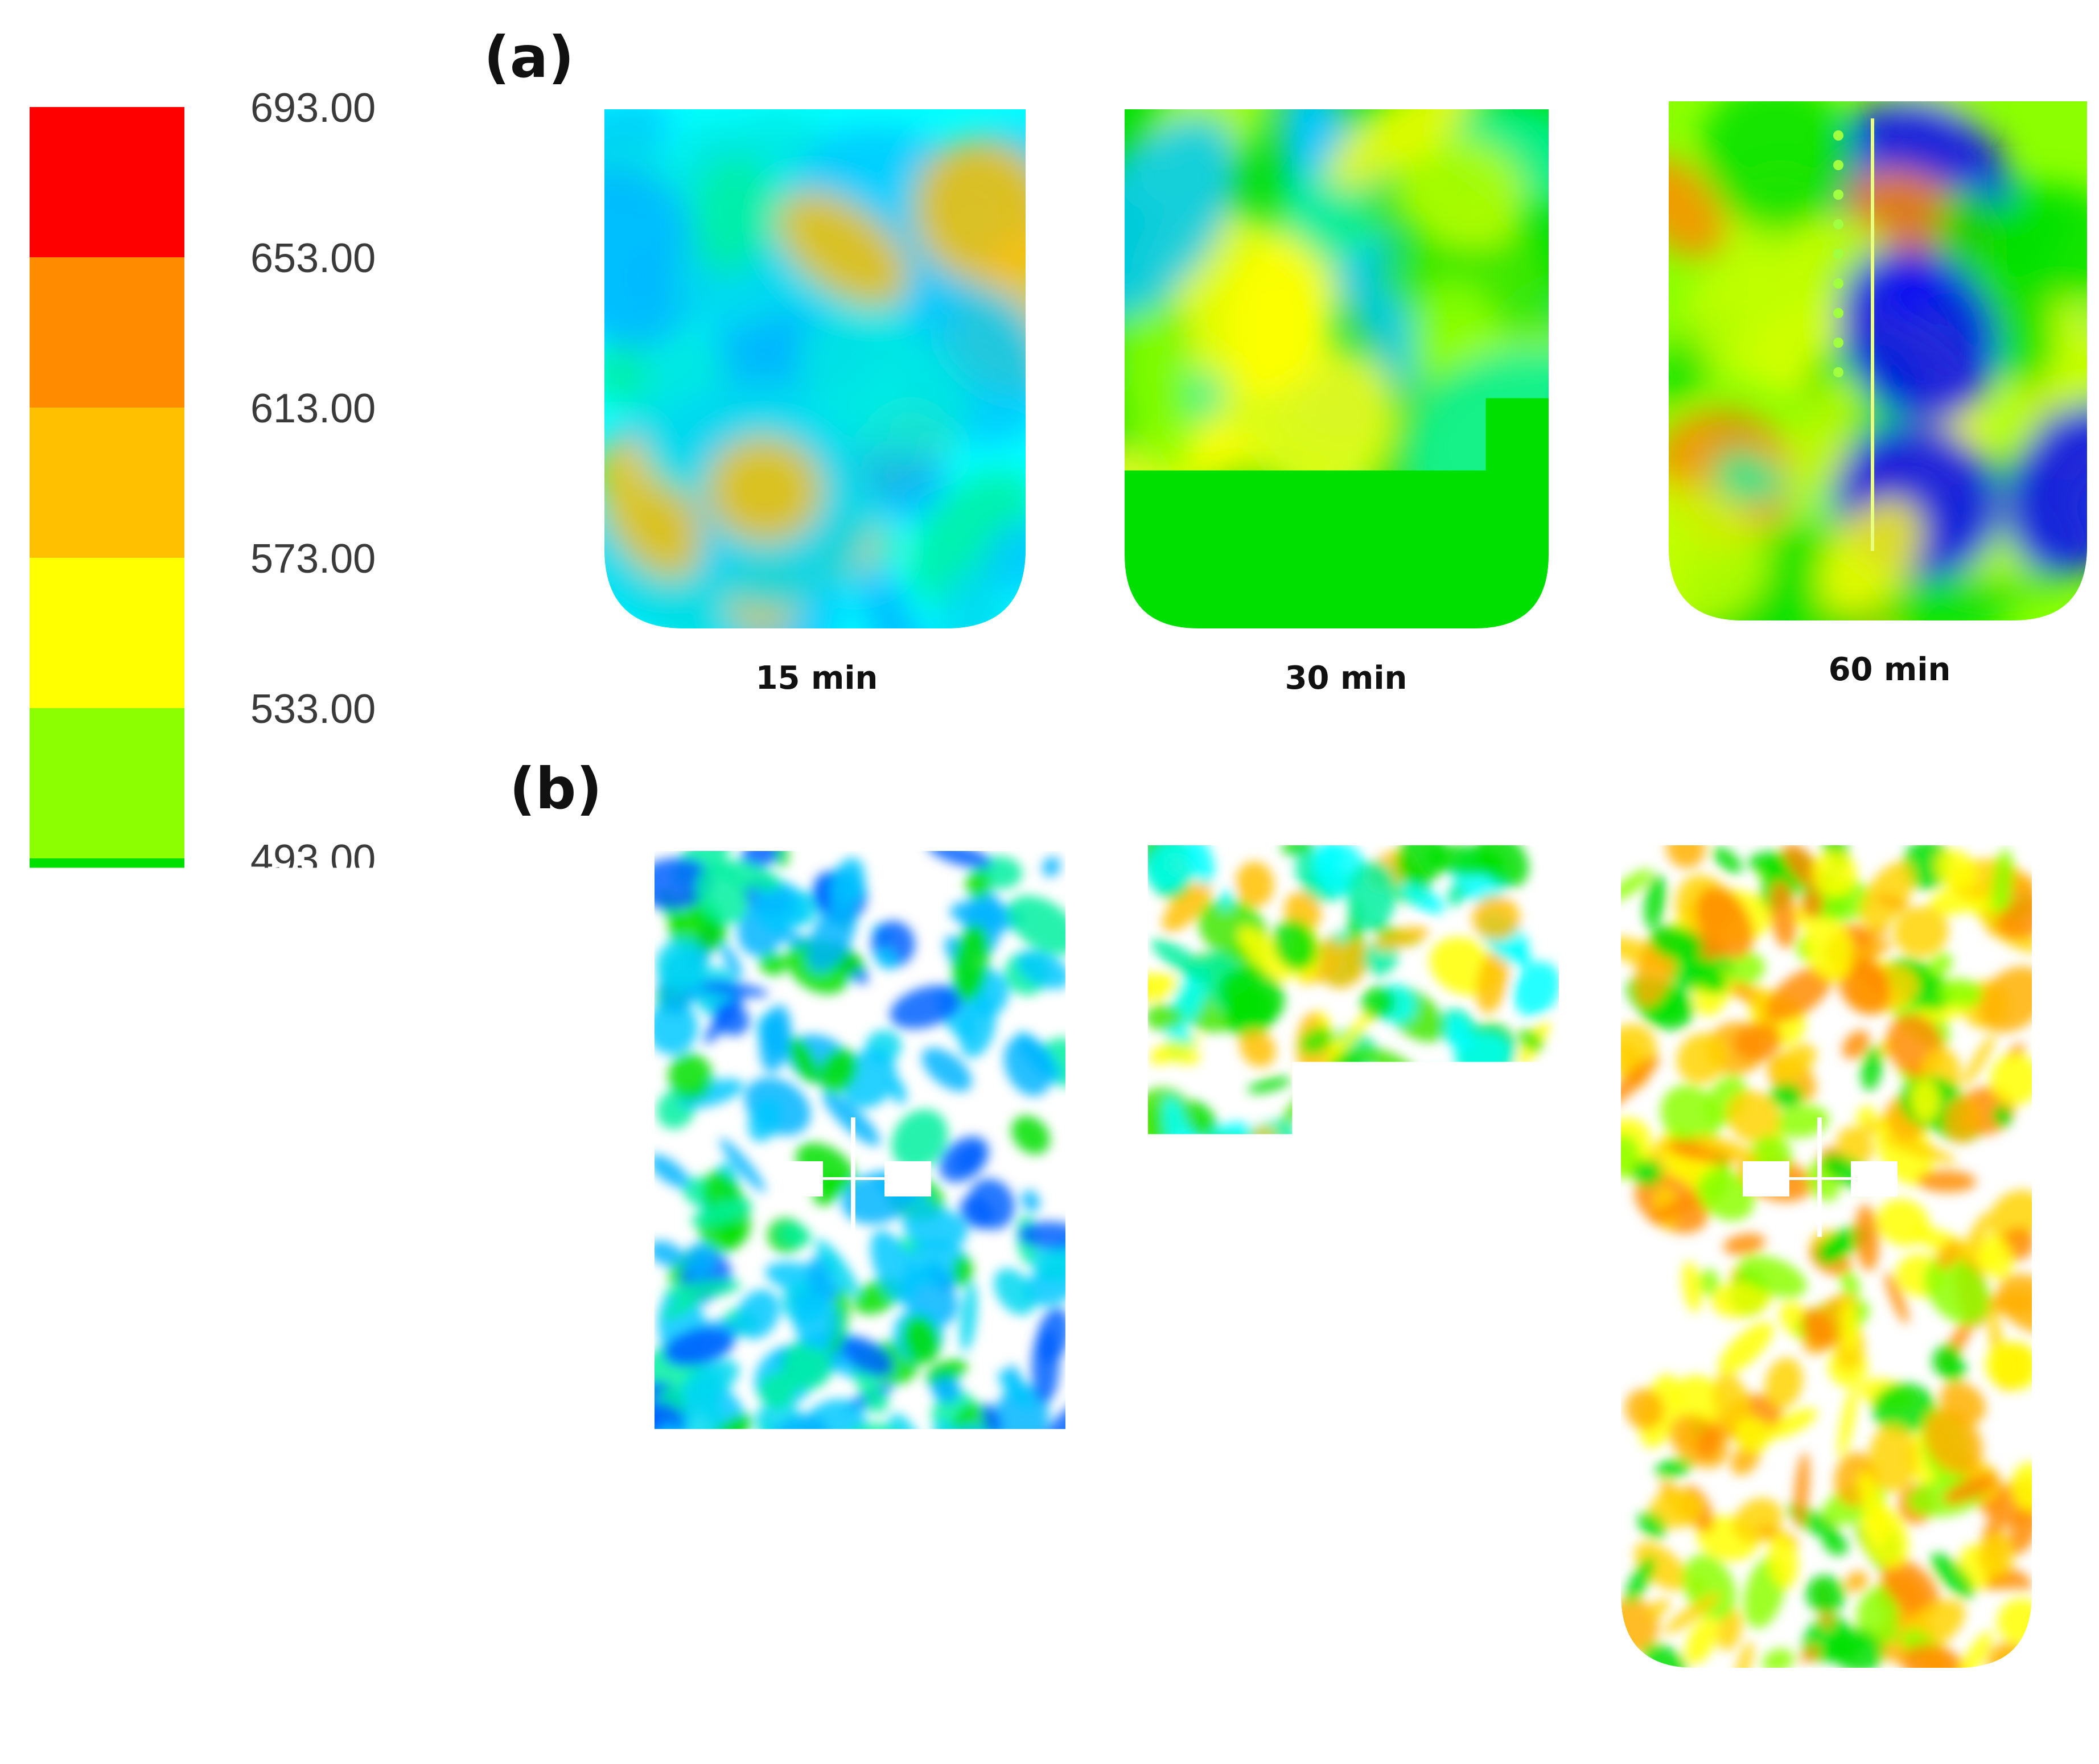  What do you see at coordinates (1346, 678) in the screenshot?
I see `panel-a-time-label-2: 30 min` at bounding box center [1346, 678].